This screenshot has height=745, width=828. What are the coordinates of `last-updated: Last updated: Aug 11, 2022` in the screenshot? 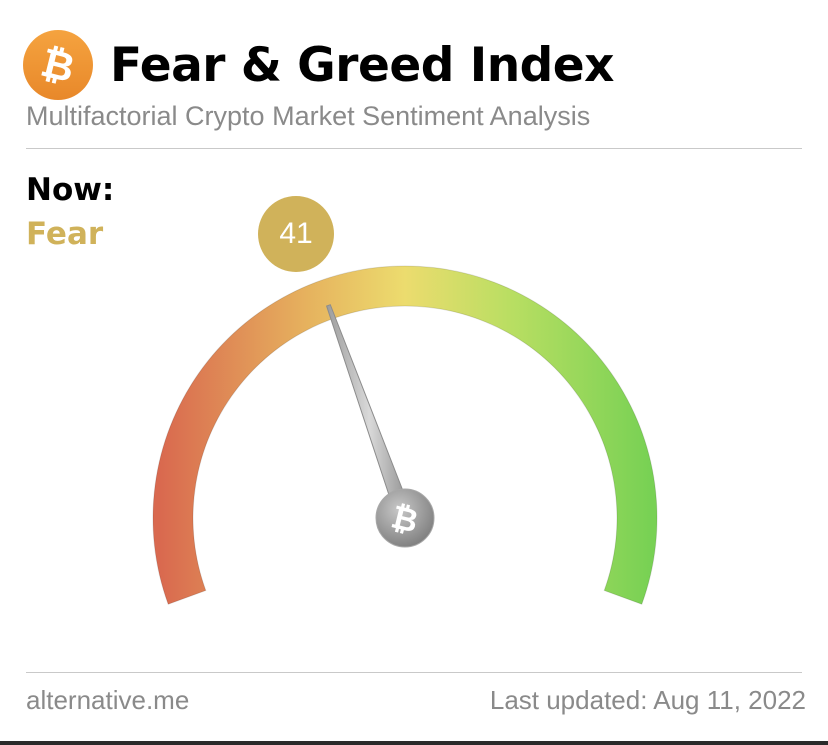 It's located at (647, 700).